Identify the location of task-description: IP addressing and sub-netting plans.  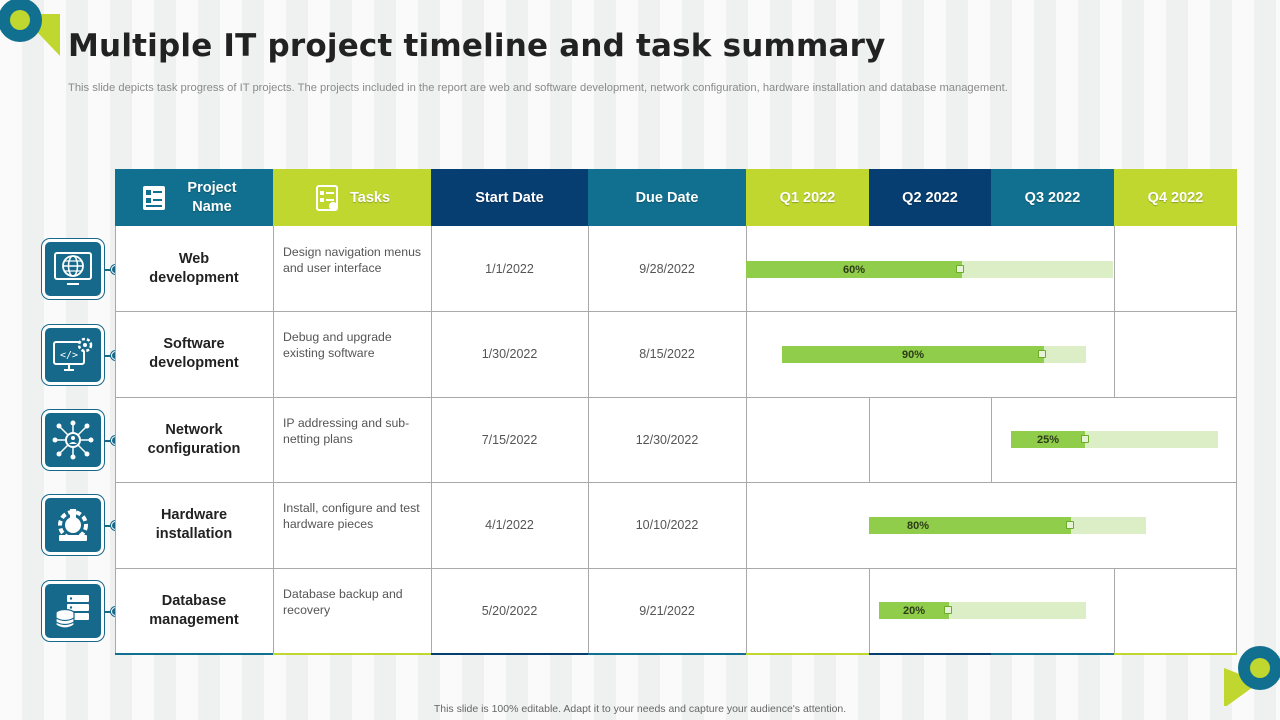
(346, 431).